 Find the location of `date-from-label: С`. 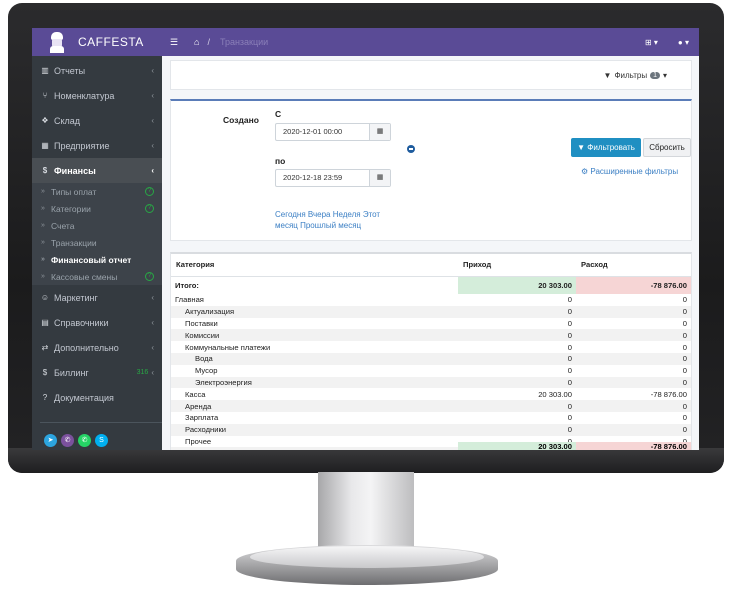

date-from-label: С is located at coordinates (278, 114).